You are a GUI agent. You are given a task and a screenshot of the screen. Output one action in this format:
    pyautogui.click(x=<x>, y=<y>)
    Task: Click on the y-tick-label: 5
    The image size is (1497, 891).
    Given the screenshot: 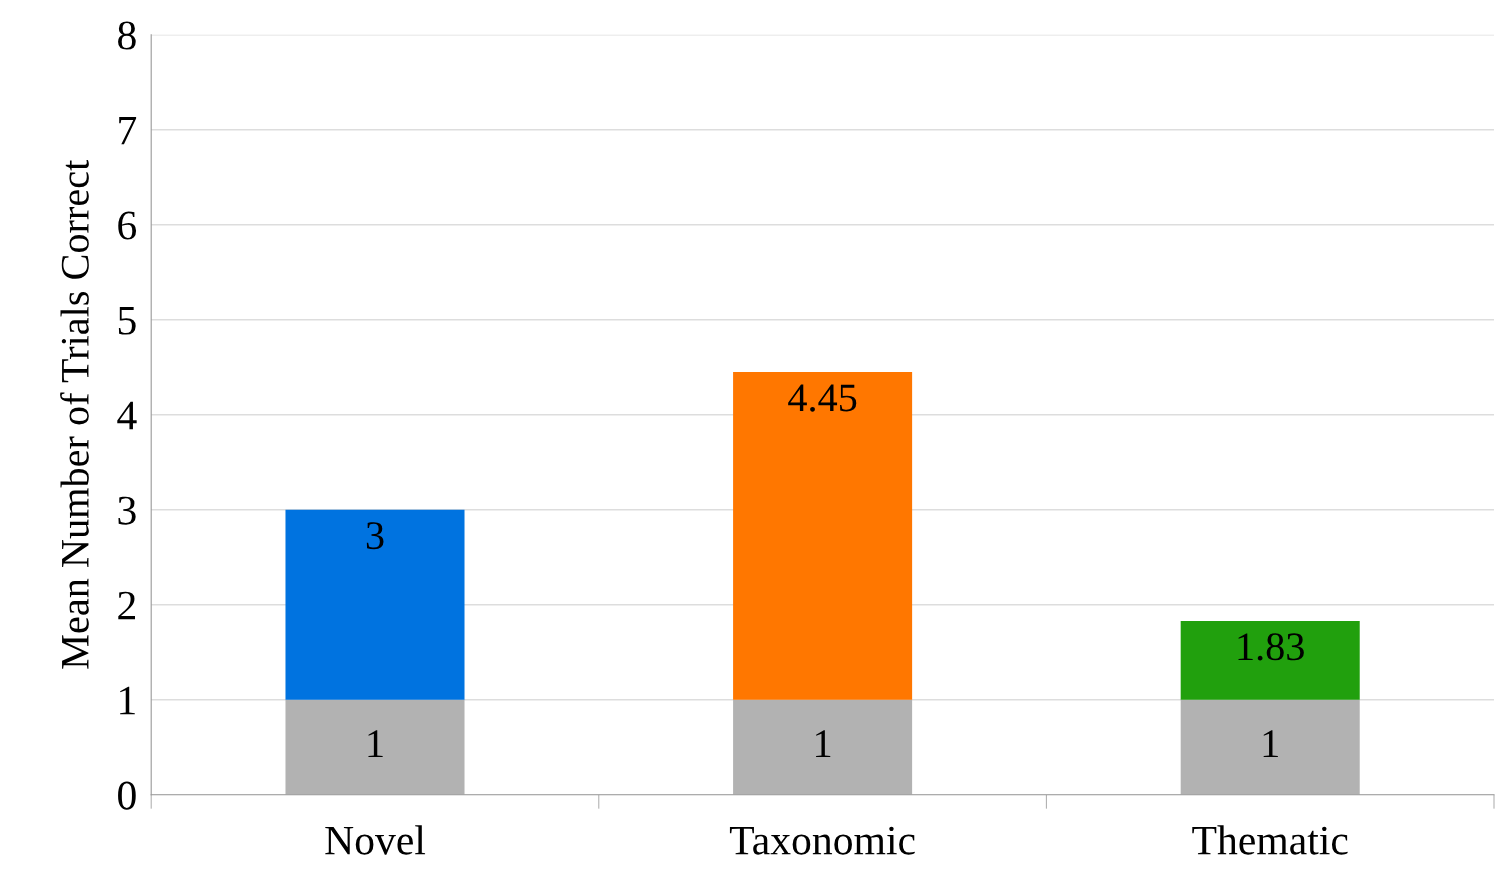 What is the action you would take?
    pyautogui.click(x=127, y=320)
    